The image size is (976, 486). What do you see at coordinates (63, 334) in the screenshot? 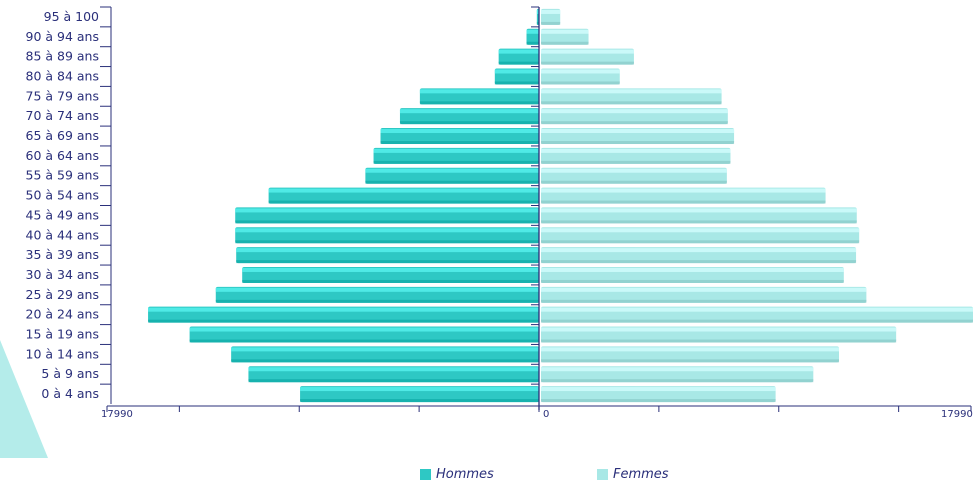
I see `age-label-3: 15 à 19 ans` at bounding box center [63, 334].